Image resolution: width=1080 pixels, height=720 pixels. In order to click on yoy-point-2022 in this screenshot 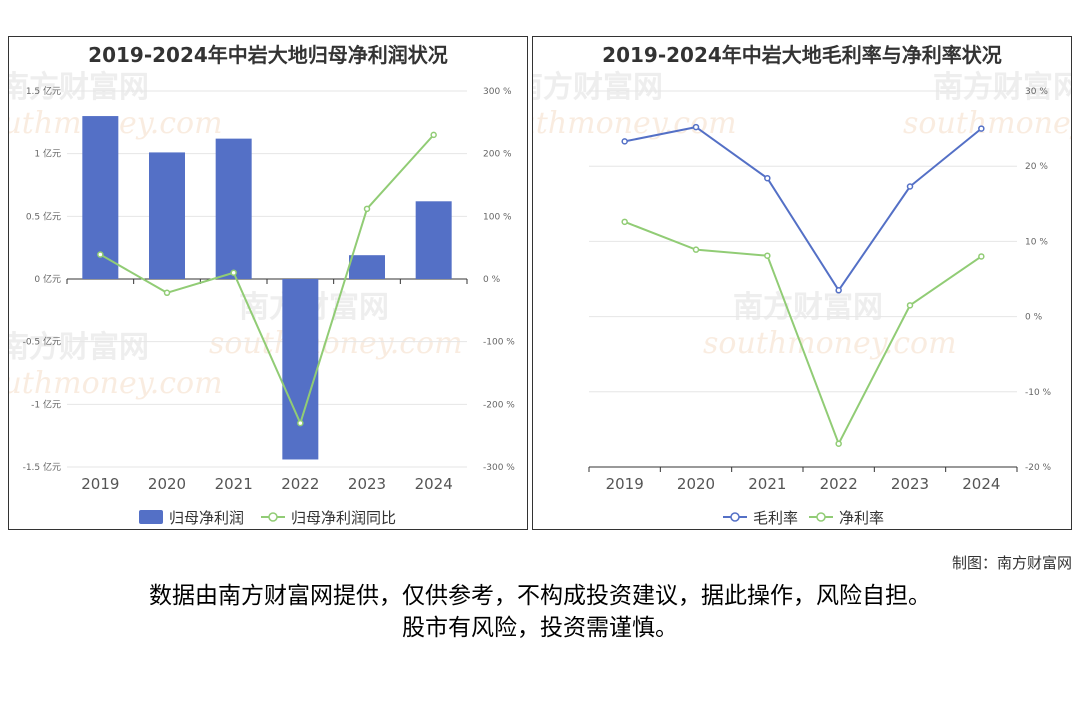, I will do `click(300, 423)`.